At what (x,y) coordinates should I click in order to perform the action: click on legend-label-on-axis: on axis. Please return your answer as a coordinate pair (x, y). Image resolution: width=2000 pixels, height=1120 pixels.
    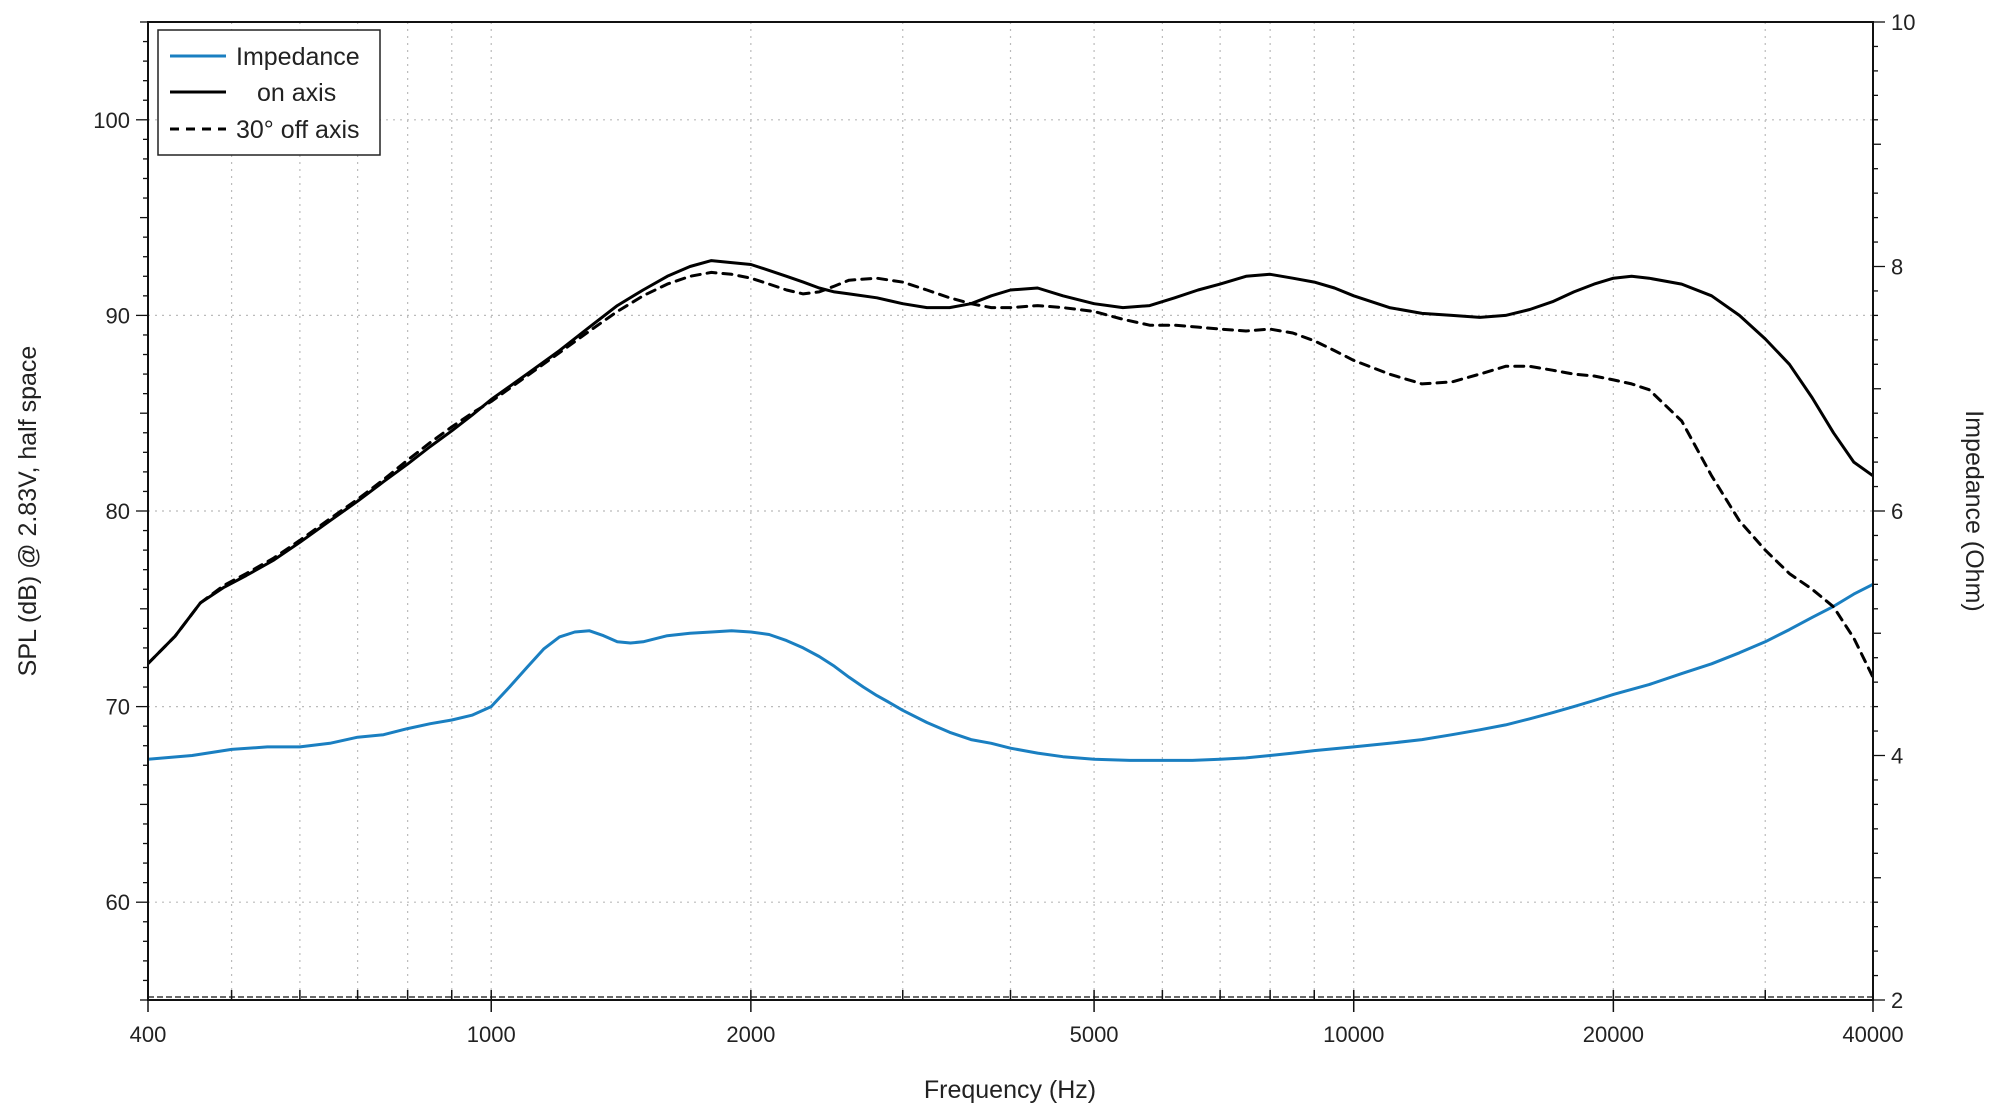
    Looking at the image, I should click on (296, 93).